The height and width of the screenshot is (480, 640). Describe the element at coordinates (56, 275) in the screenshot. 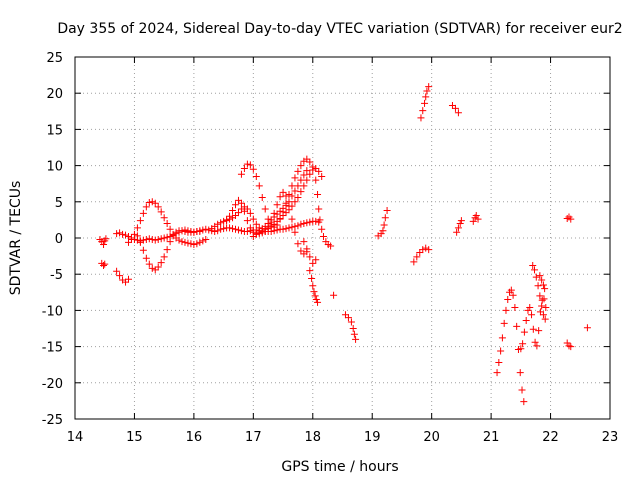

I see `y-tick-label: -5` at that location.